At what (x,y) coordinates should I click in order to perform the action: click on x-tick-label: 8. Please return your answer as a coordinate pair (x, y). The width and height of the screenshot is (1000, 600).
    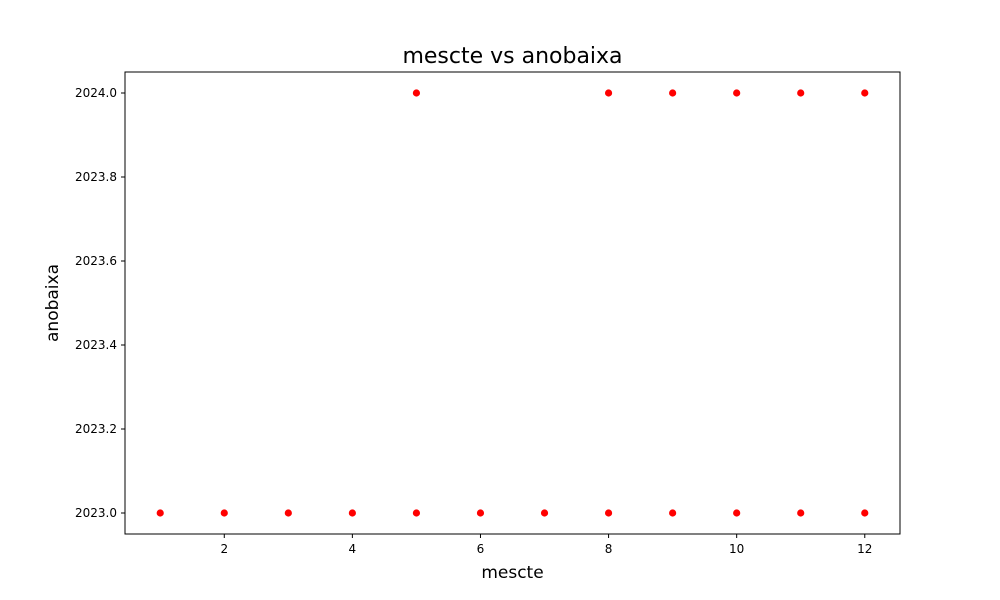
    Looking at the image, I should click on (609, 549).